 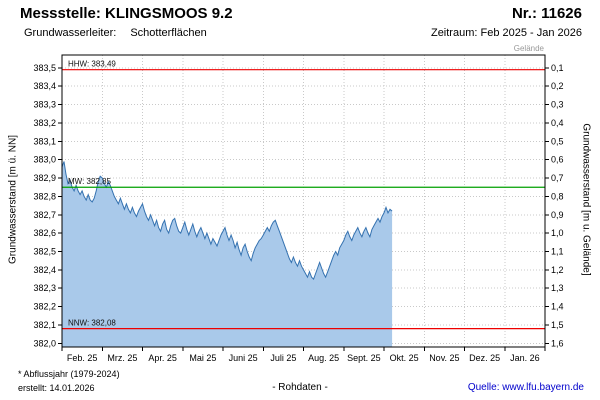 What do you see at coordinates (586, 199) in the screenshot?
I see `right-axis-title: Grundwasserstand [m u. Gelände]` at bounding box center [586, 199].